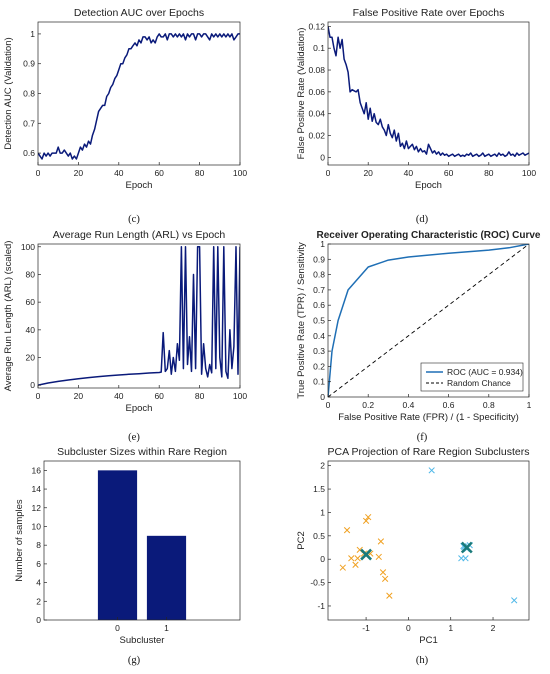 This screenshot has width=550, height=674. Describe the element at coordinates (489, 405) in the screenshot. I see `x-tick-label: 0.8` at that location.